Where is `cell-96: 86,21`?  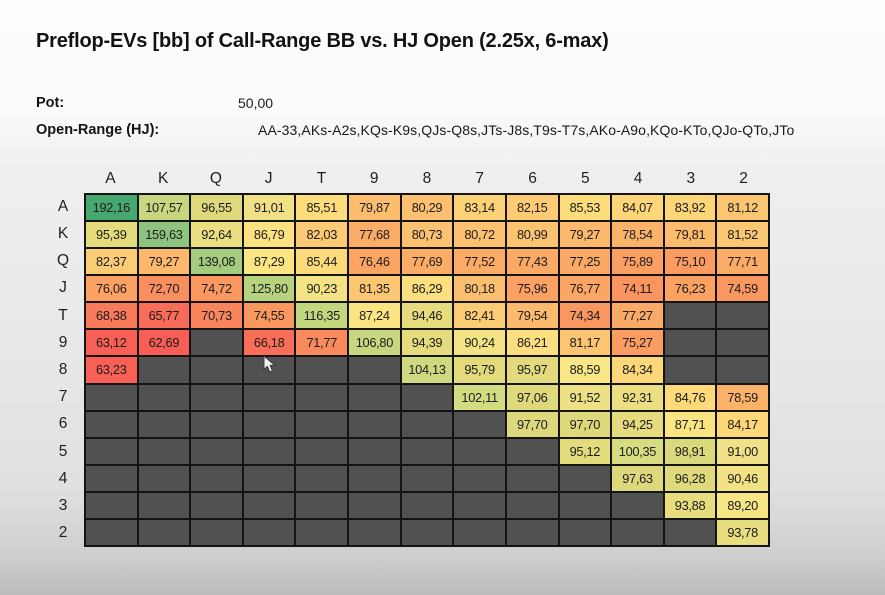 cell-96: 86,21 is located at coordinates (532, 343).